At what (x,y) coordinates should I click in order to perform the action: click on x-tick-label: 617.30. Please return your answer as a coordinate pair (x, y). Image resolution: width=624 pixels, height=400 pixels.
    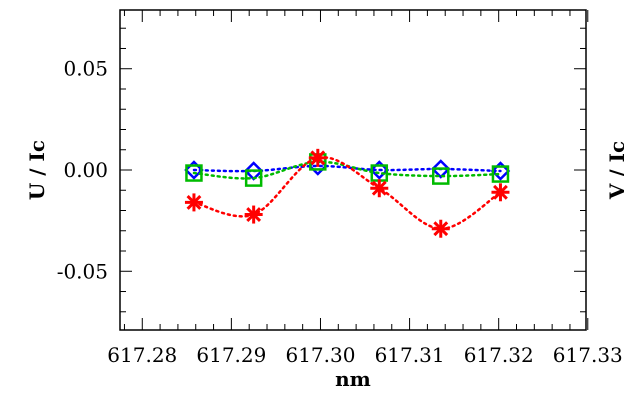
    Looking at the image, I should click on (320, 355).